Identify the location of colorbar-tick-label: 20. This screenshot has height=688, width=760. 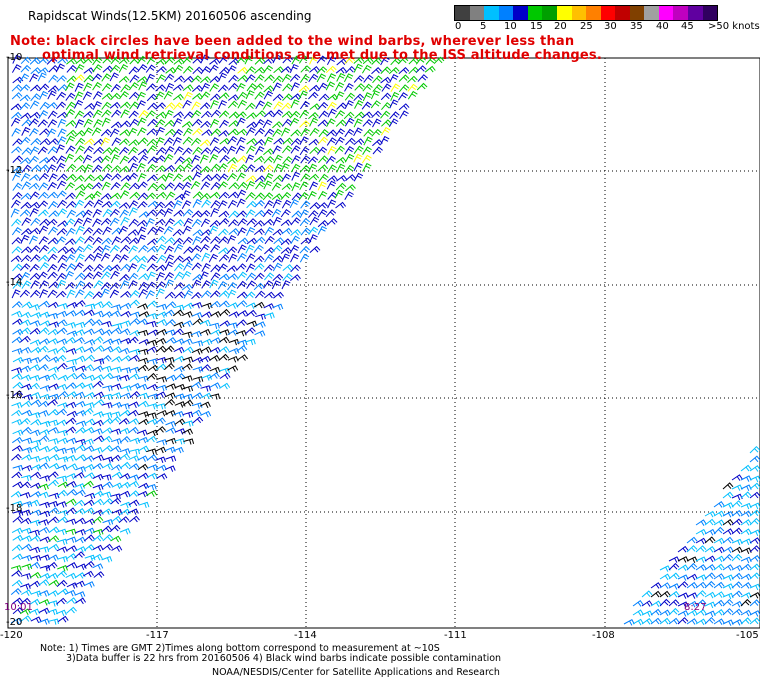
(560, 26).